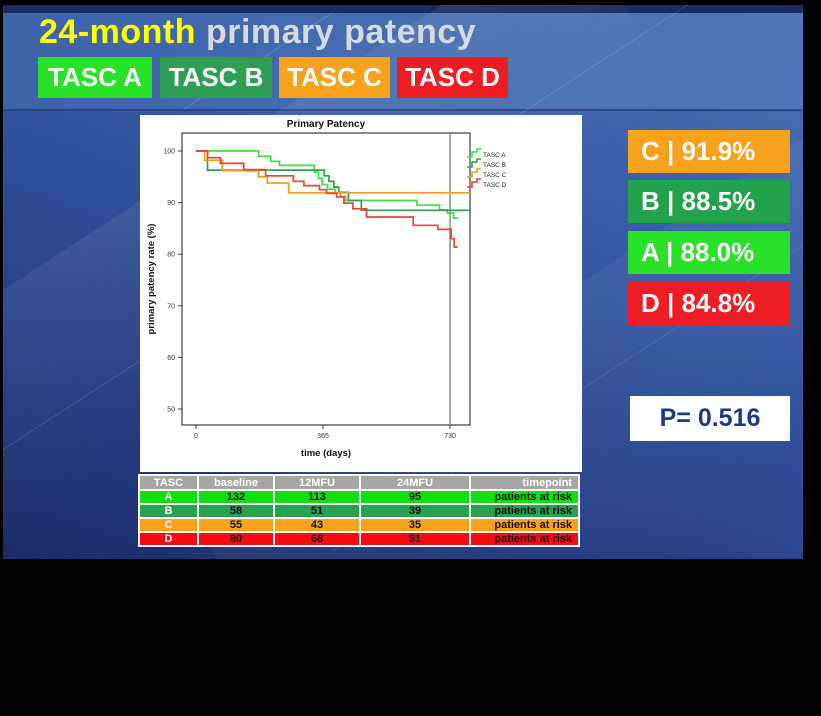 Image resolution: width=821 pixels, height=716 pixels. I want to click on risk-cell: 35, so click(415, 525).